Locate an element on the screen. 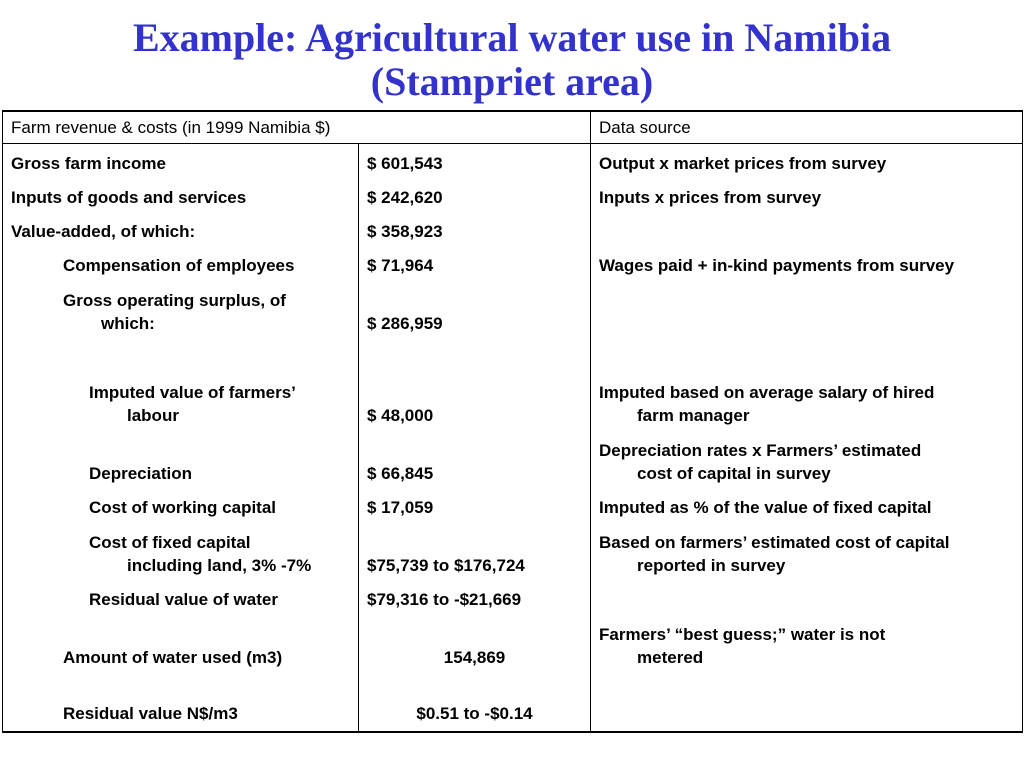 The width and height of the screenshot is (1024, 768). row-label: Compensation of employees is located at coordinates (180, 265).